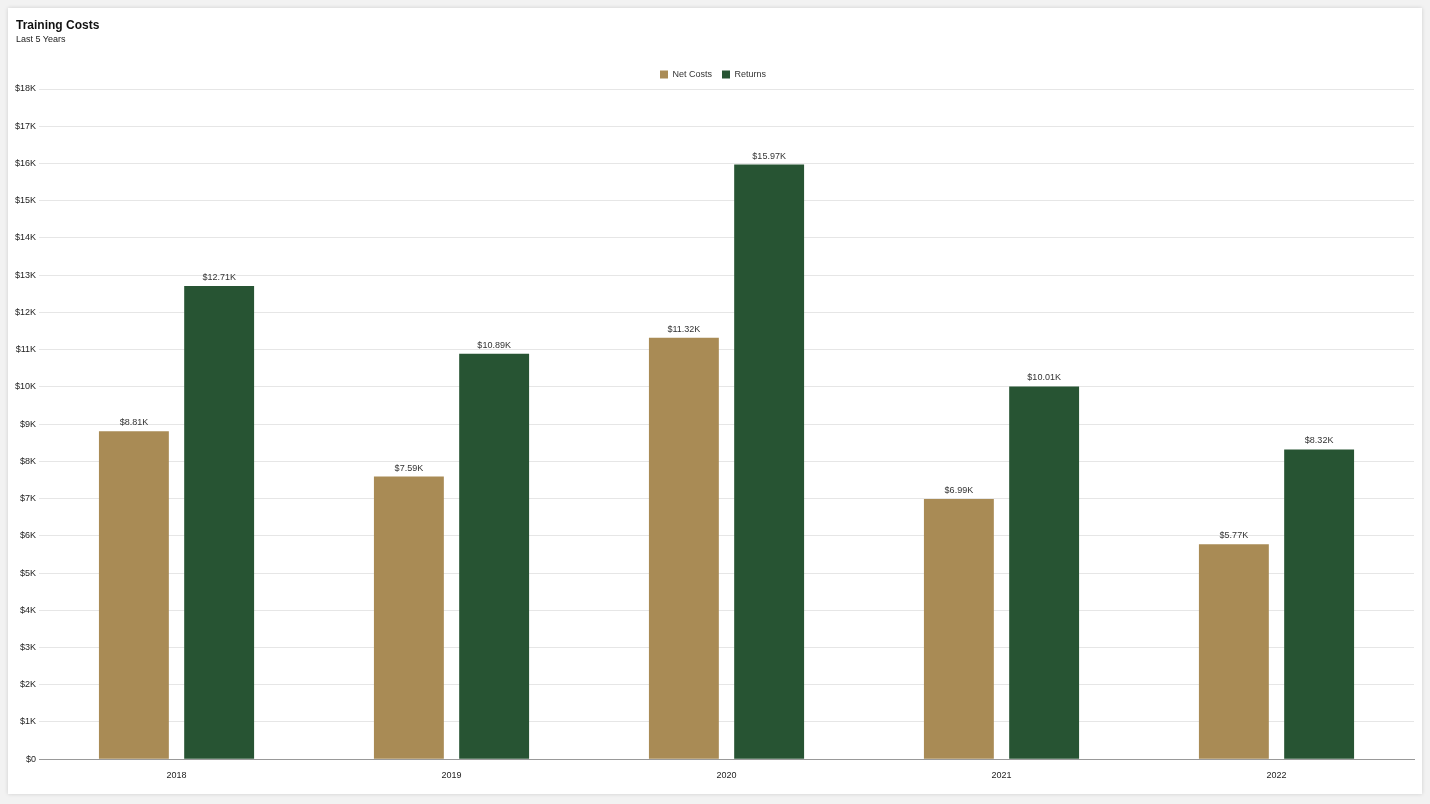  Describe the element at coordinates (1001, 775) in the screenshot. I see `x-tick-label: 2021` at that location.